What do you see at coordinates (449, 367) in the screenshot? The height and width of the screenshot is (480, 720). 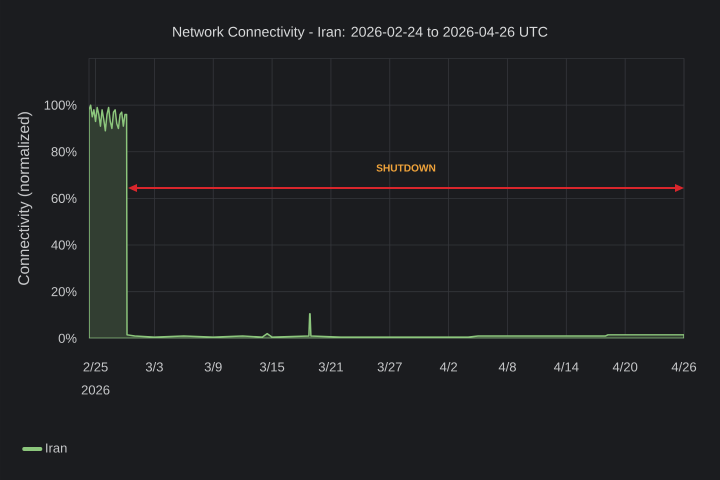 I see `x-tick-label: 4/2` at bounding box center [449, 367].